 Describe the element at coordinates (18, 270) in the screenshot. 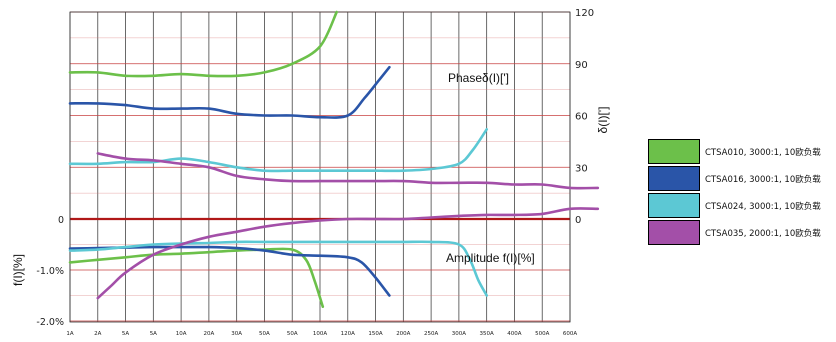

I see `left-axis-label: f(I)[%]` at that location.